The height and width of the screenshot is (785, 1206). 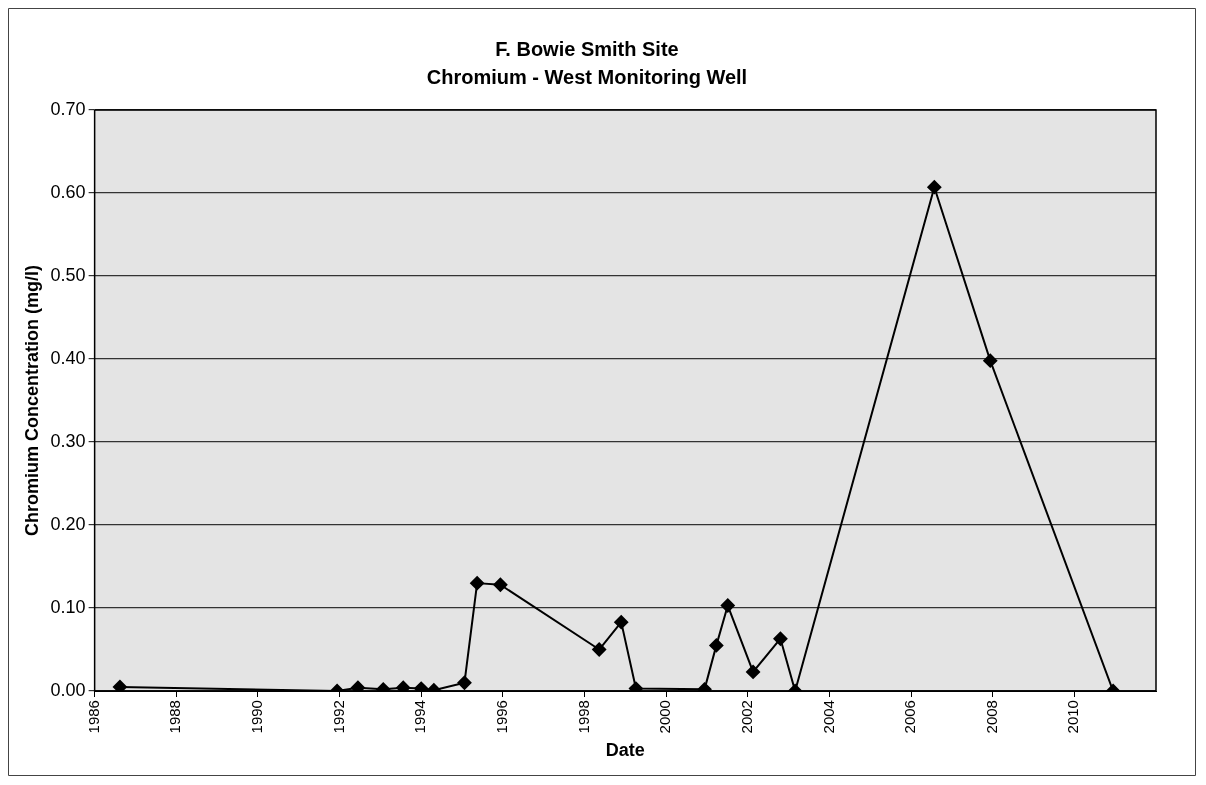 I want to click on y-tick-label: 0.40, so click(x=68, y=357).